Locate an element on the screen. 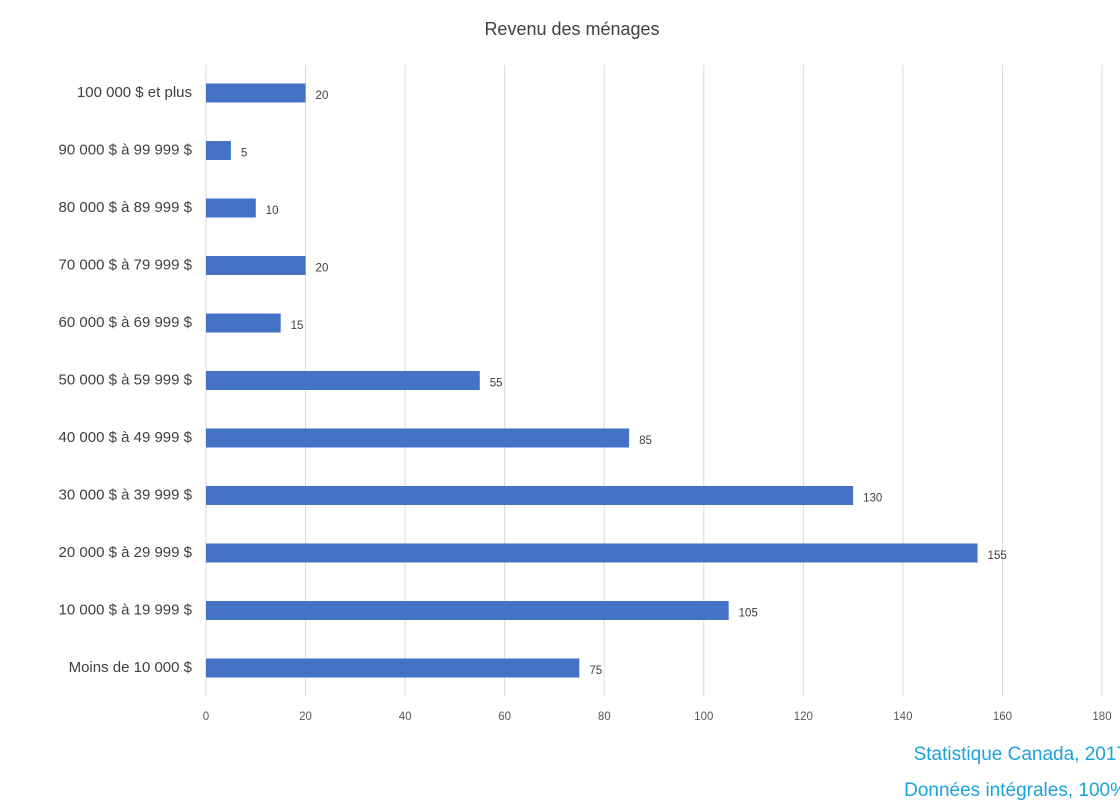 Image resolution: width=1120 pixels, height=806 pixels. y-tick-label: Moins de 10 000 $ is located at coordinates (131, 667).